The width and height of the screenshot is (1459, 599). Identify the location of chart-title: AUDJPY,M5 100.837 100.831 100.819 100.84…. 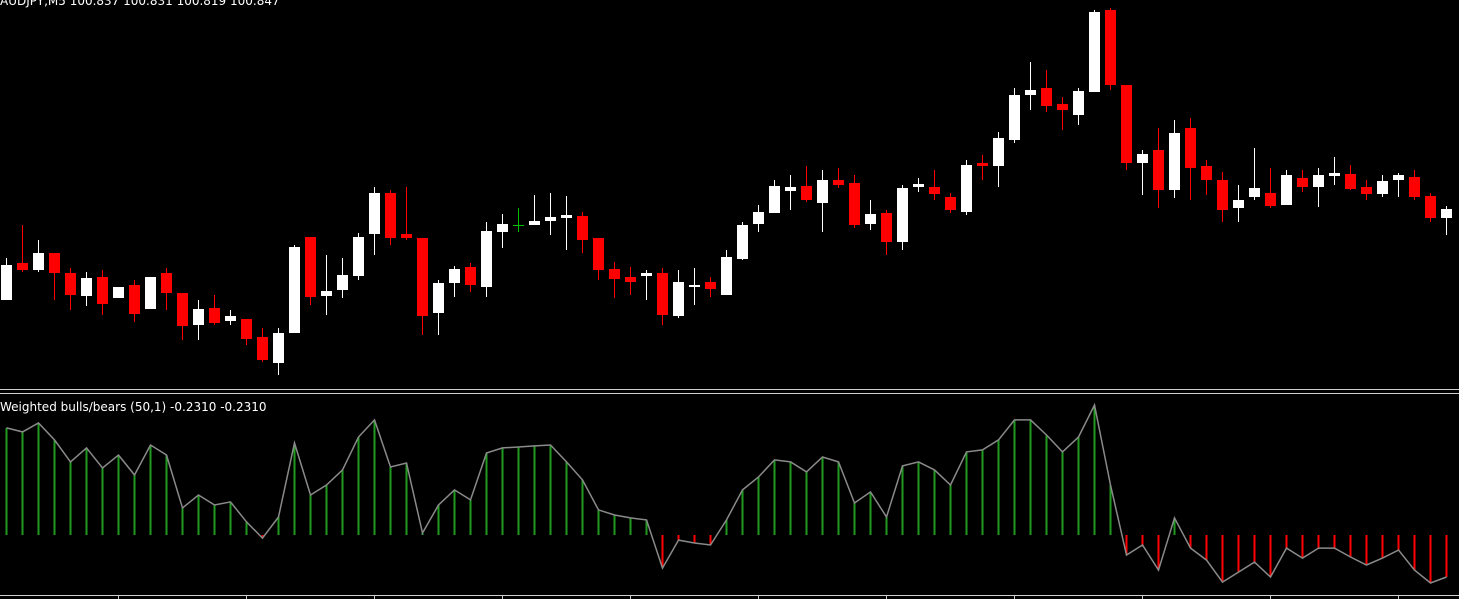
(140, 4).